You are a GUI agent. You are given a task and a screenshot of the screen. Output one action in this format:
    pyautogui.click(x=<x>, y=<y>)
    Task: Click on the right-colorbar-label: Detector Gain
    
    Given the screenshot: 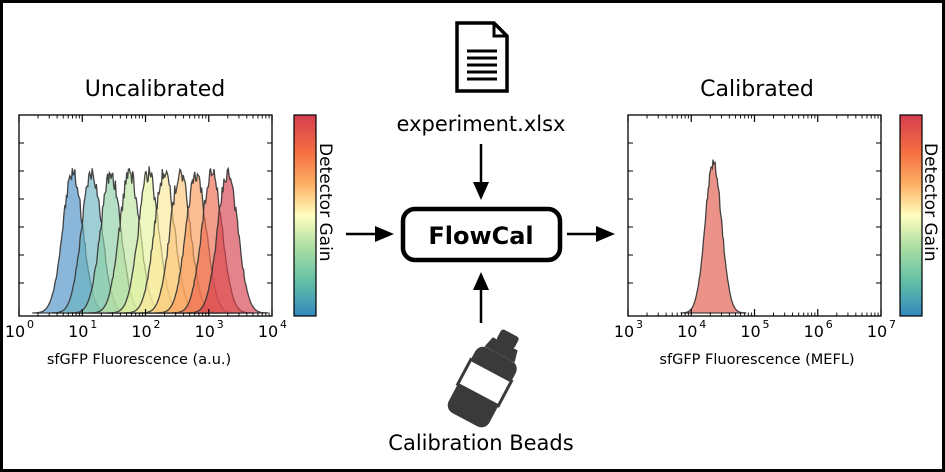 What is the action you would take?
    pyautogui.click(x=930, y=202)
    